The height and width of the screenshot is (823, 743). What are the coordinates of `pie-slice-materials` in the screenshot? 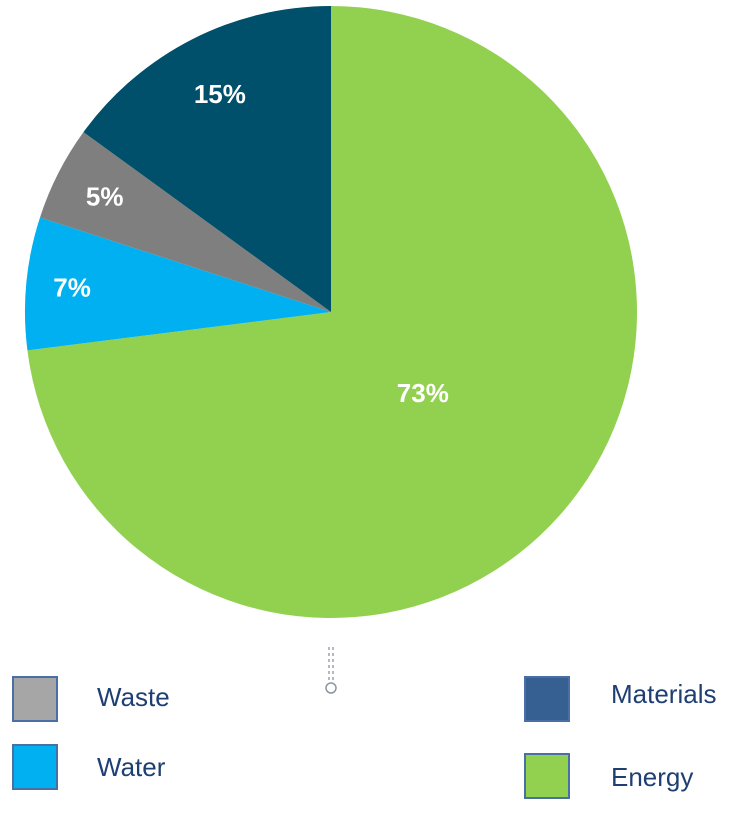 It's located at (207, 159).